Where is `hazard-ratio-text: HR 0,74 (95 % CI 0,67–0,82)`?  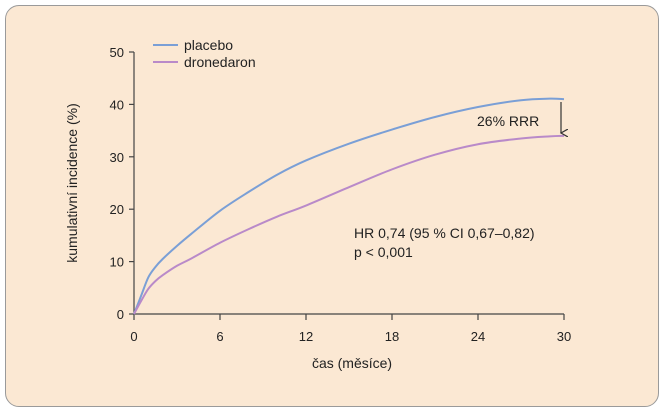
hazard-ratio-text: HR 0,74 (95 % CI 0,67–0,82) is located at coordinates (444, 233).